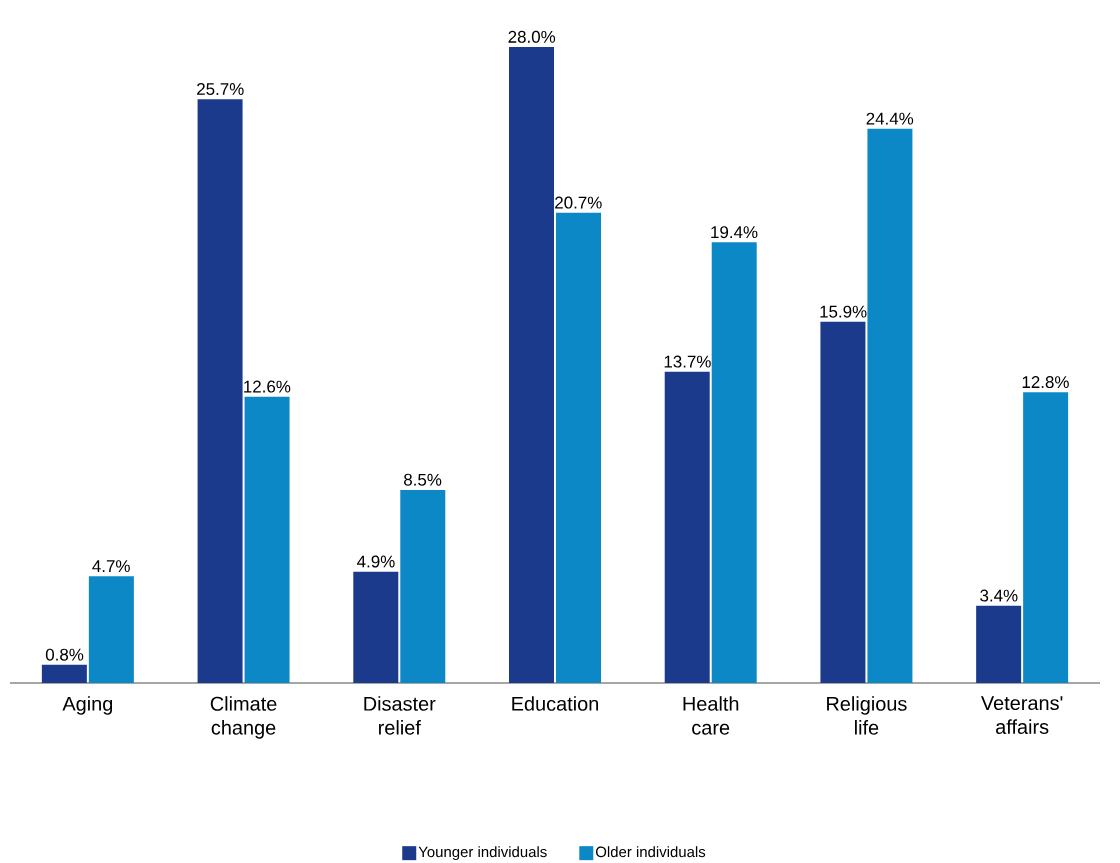 This screenshot has height=863, width=1120. Describe the element at coordinates (400, 715) in the screenshot. I see `x-tick-label: Disaster relief` at that location.